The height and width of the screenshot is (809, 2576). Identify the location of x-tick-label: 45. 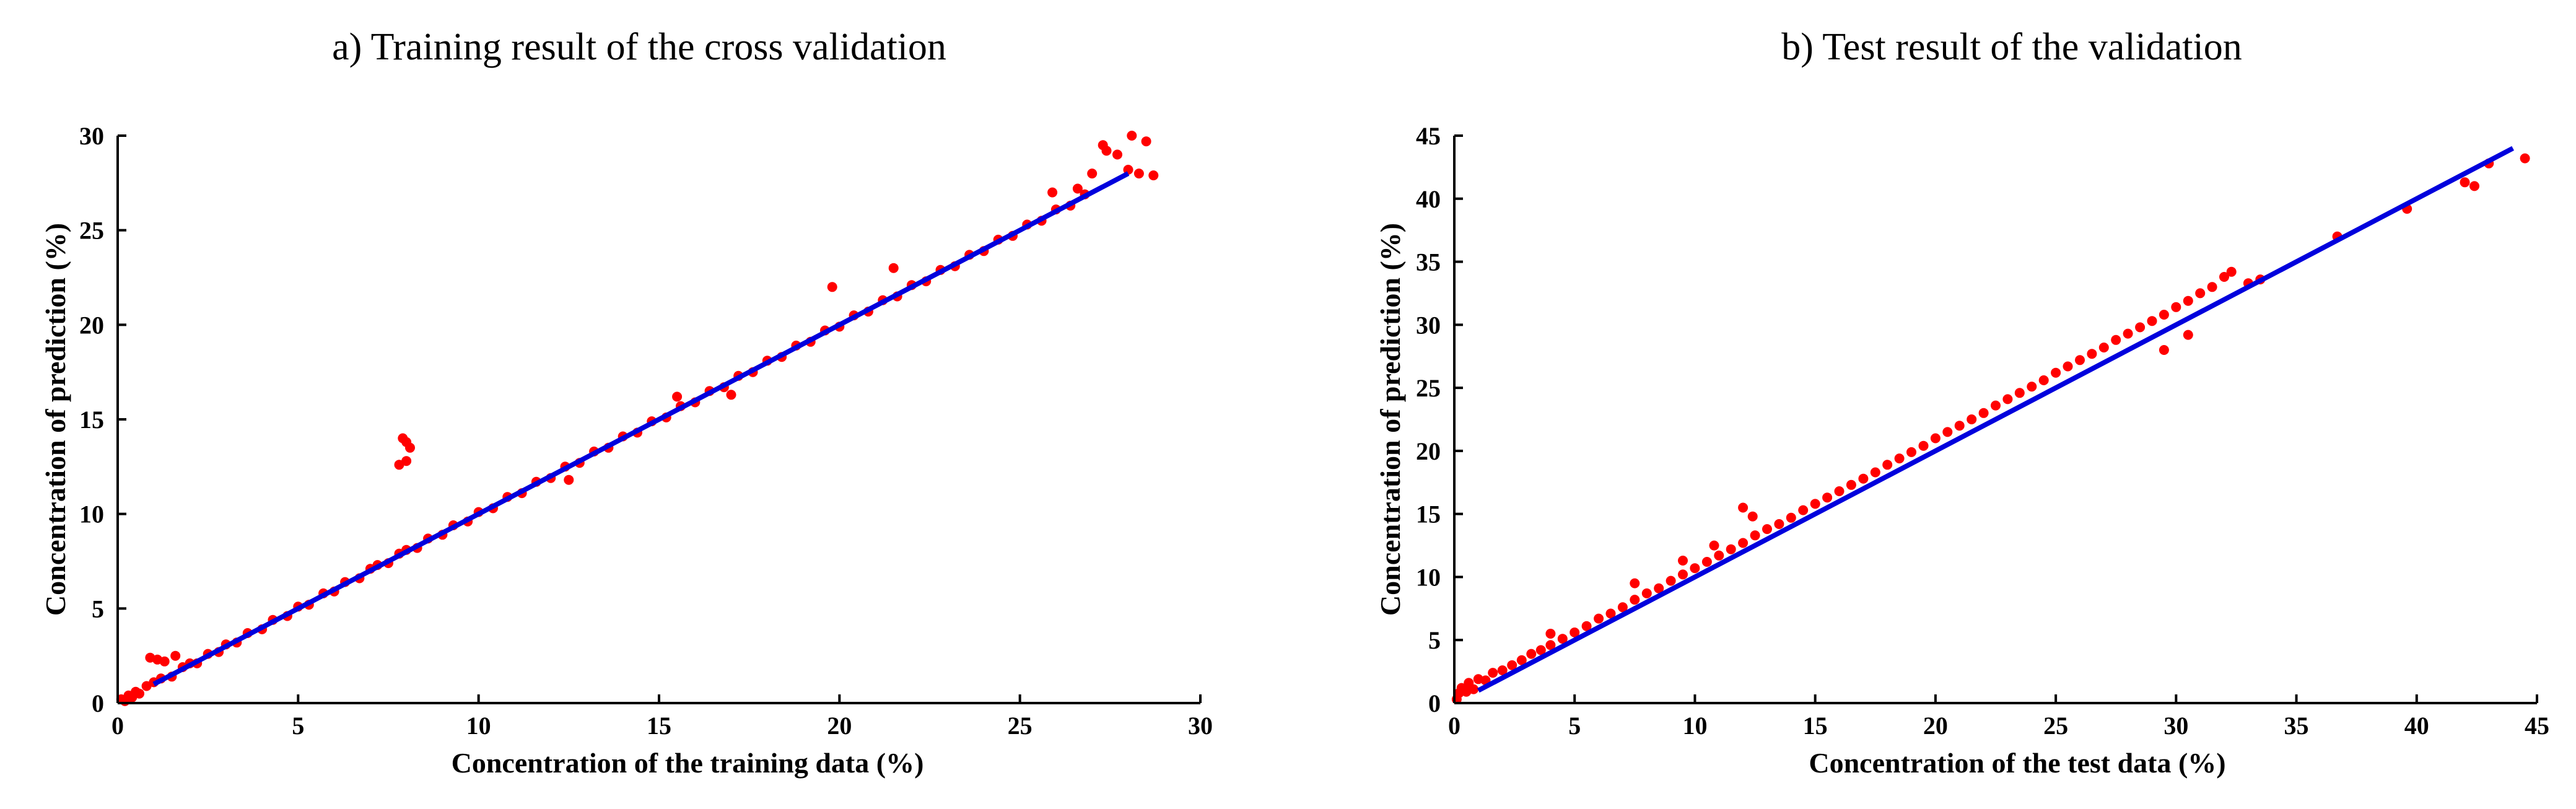
(2537, 726).